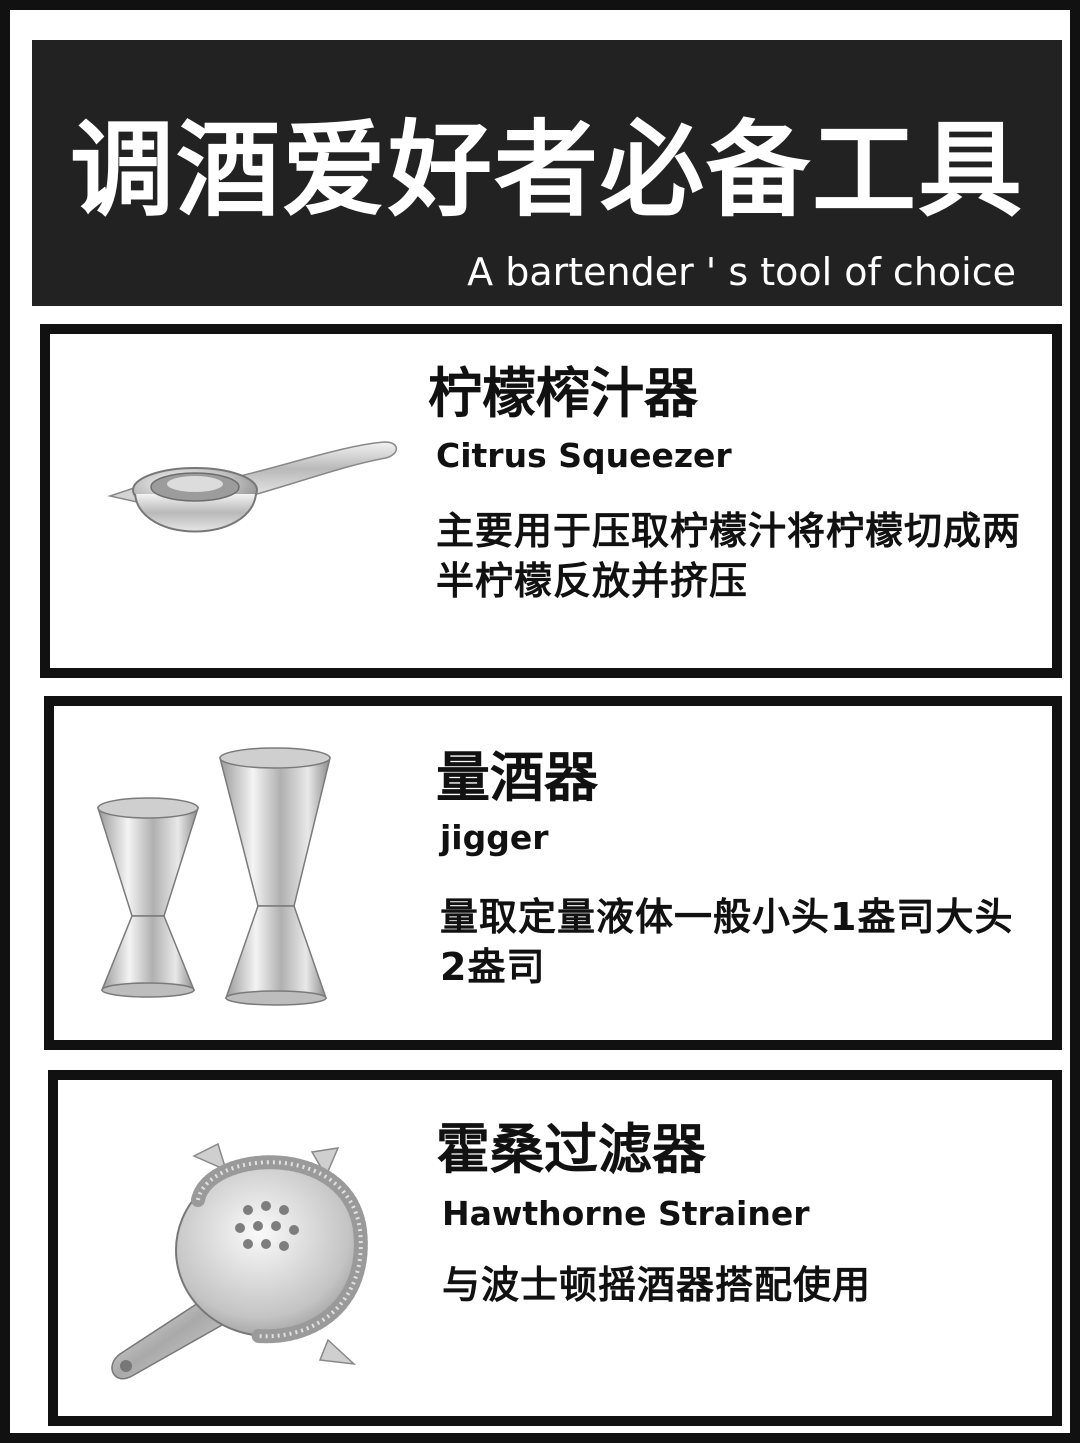 Image resolution: width=1080 pixels, height=1443 pixels. I want to click on tool-description: 与波士顿摇酒器搭配使用, so click(657, 1285).